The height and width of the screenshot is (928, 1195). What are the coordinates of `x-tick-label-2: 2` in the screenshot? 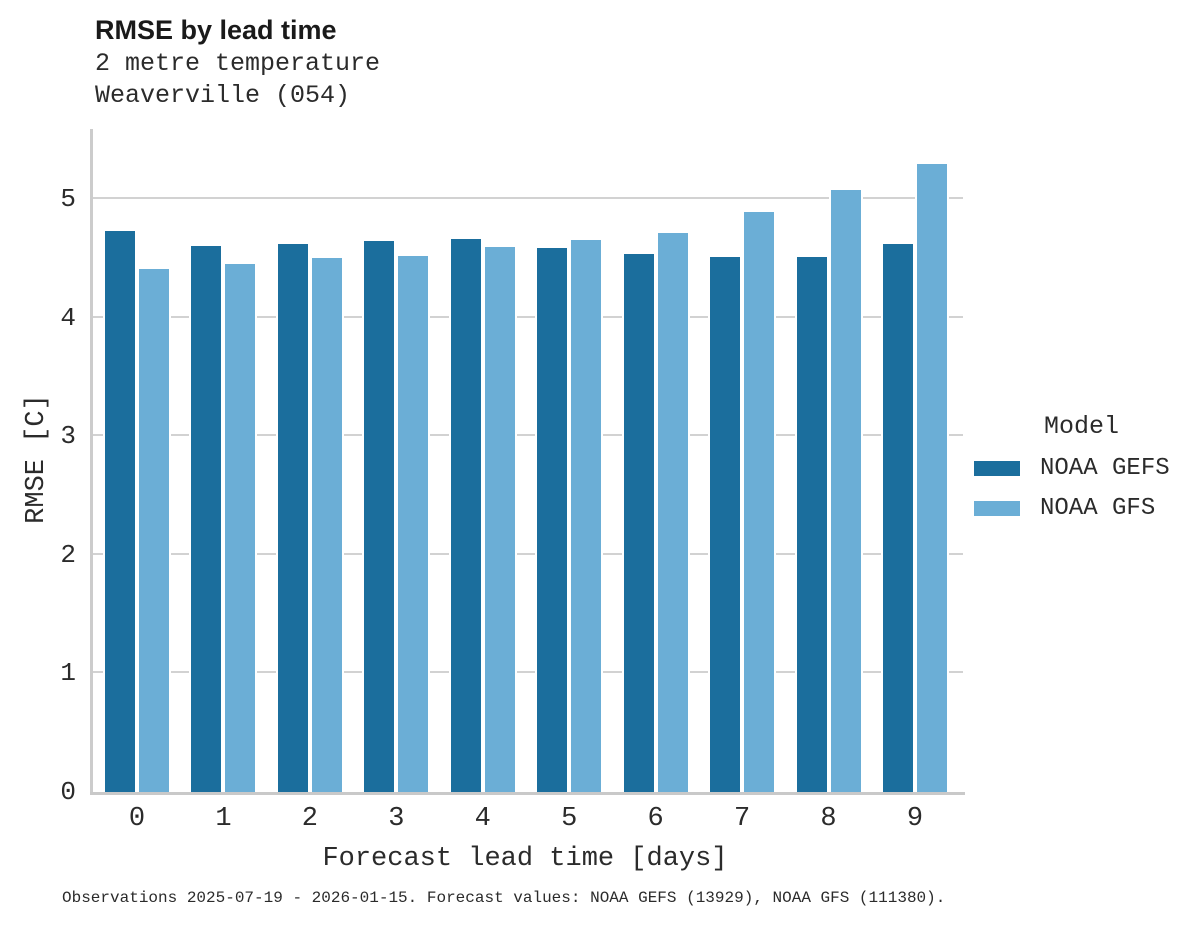 It's located at (309, 819).